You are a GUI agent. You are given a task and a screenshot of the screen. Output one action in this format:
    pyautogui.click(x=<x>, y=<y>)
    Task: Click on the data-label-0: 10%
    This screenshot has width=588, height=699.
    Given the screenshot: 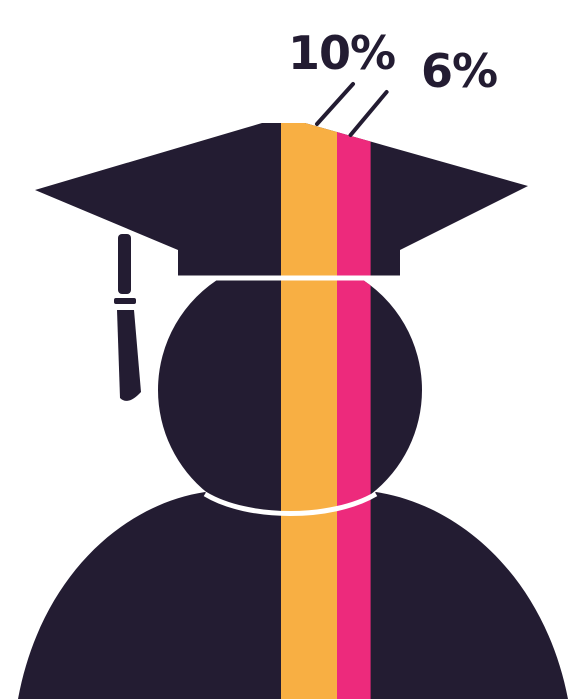 What is the action you would take?
    pyautogui.click(x=342, y=53)
    